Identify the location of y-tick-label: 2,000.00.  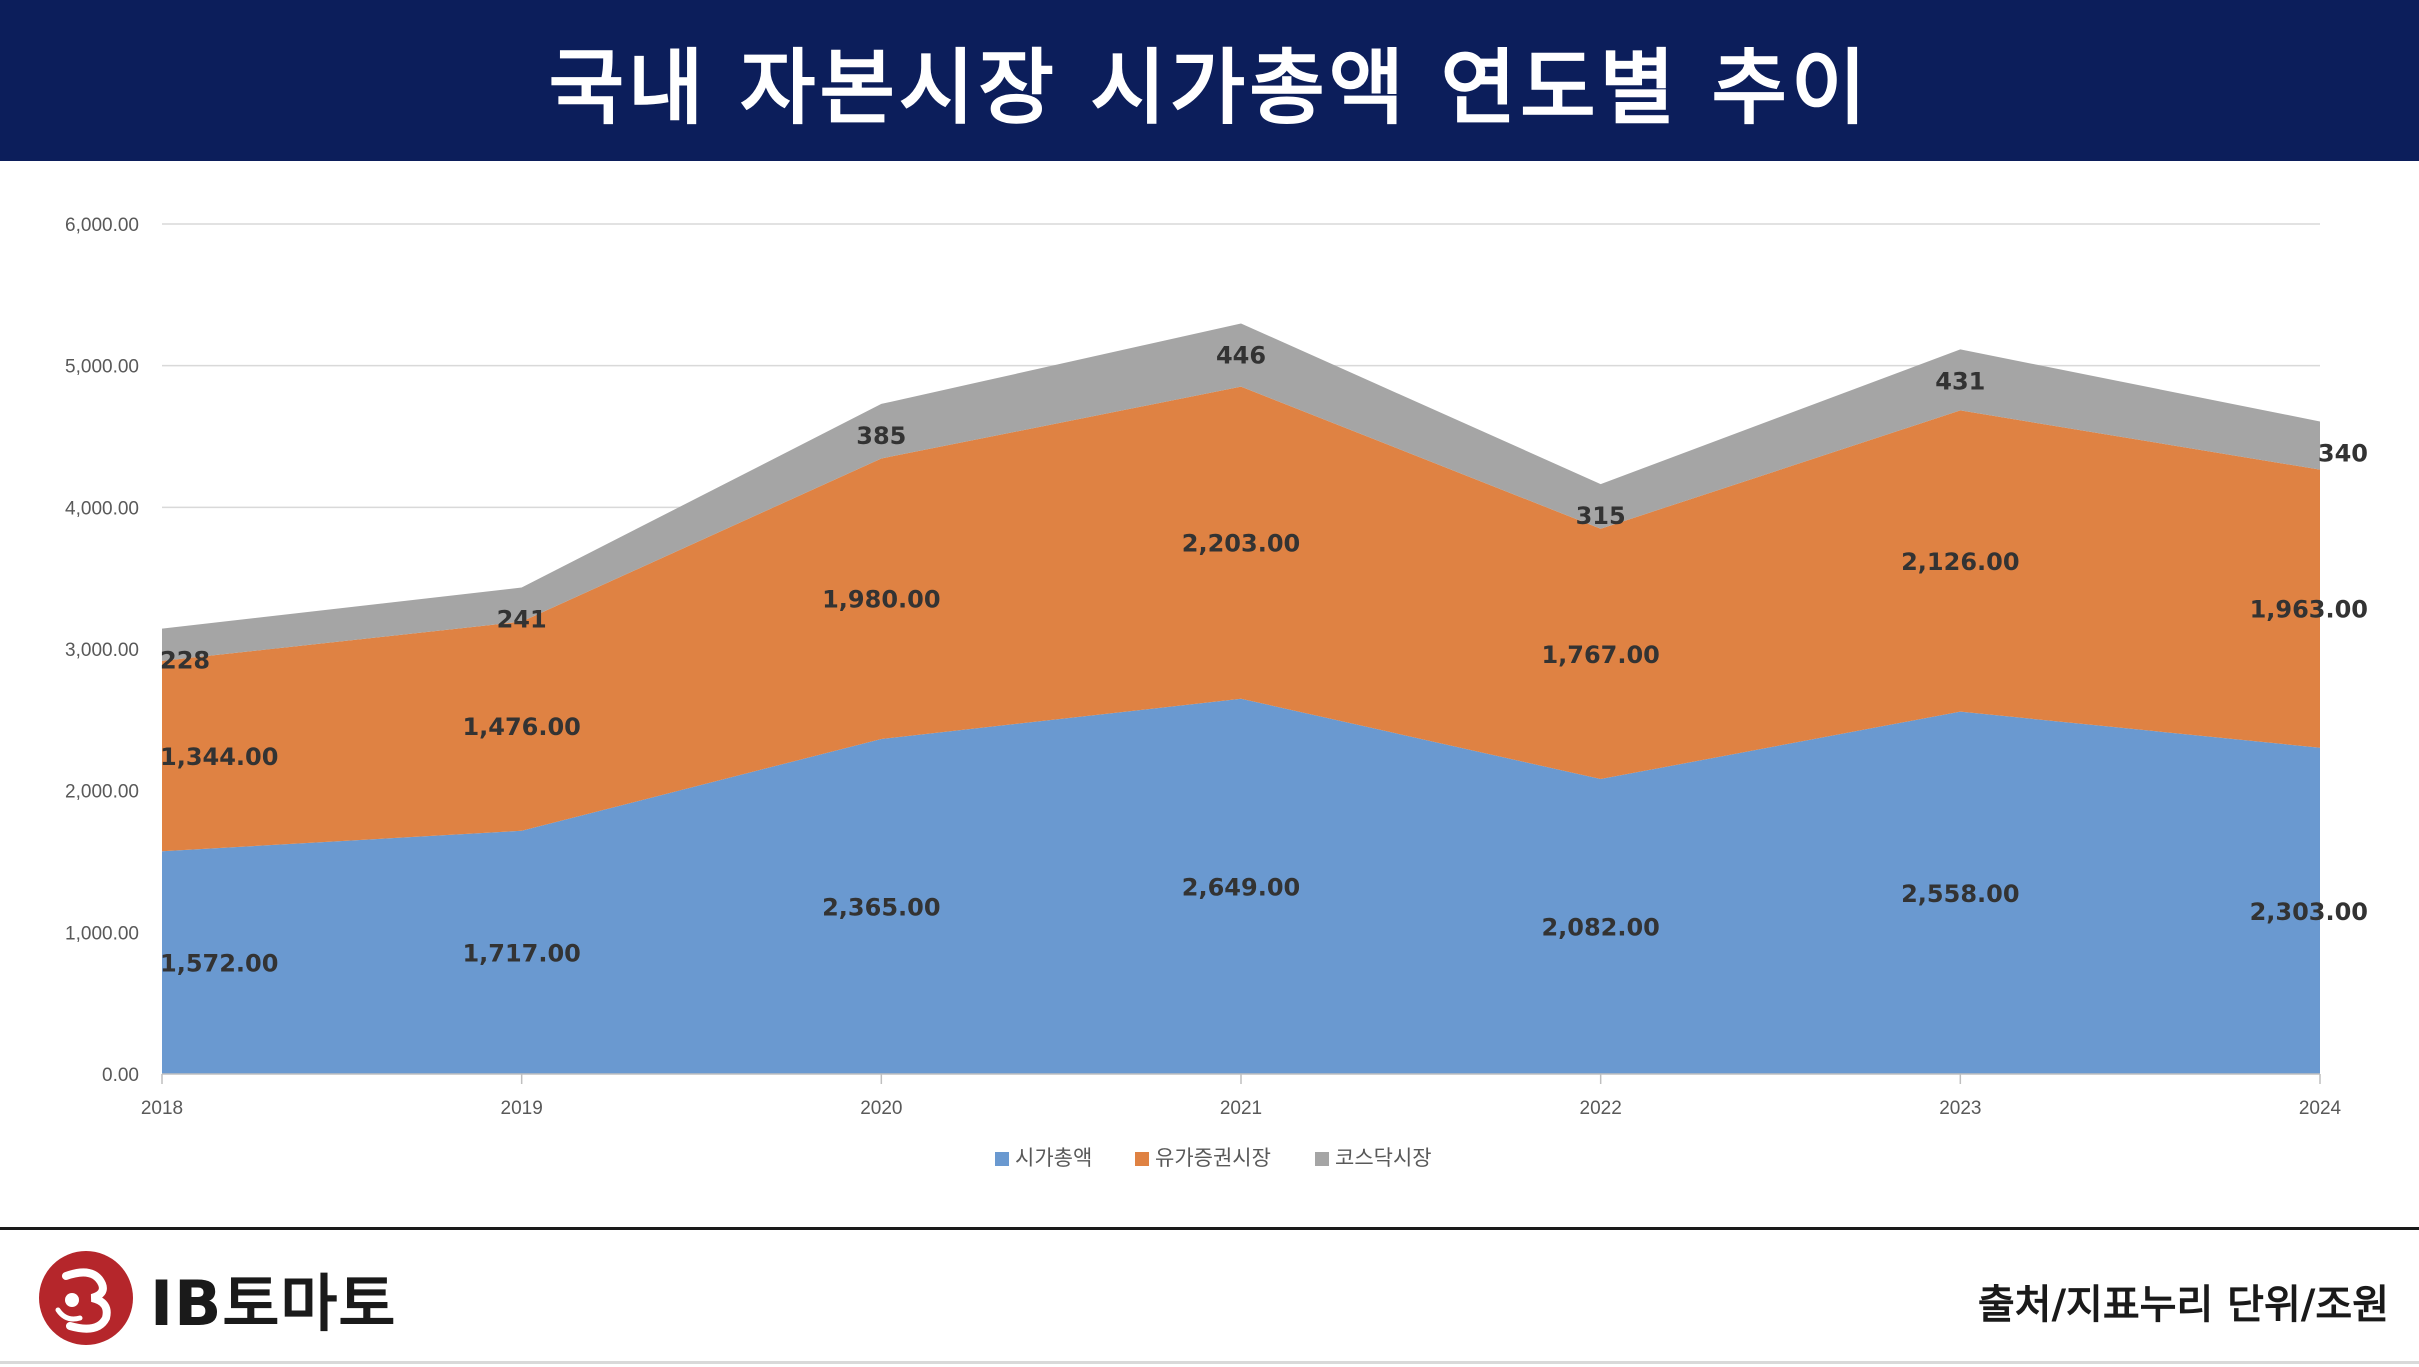
(102, 792).